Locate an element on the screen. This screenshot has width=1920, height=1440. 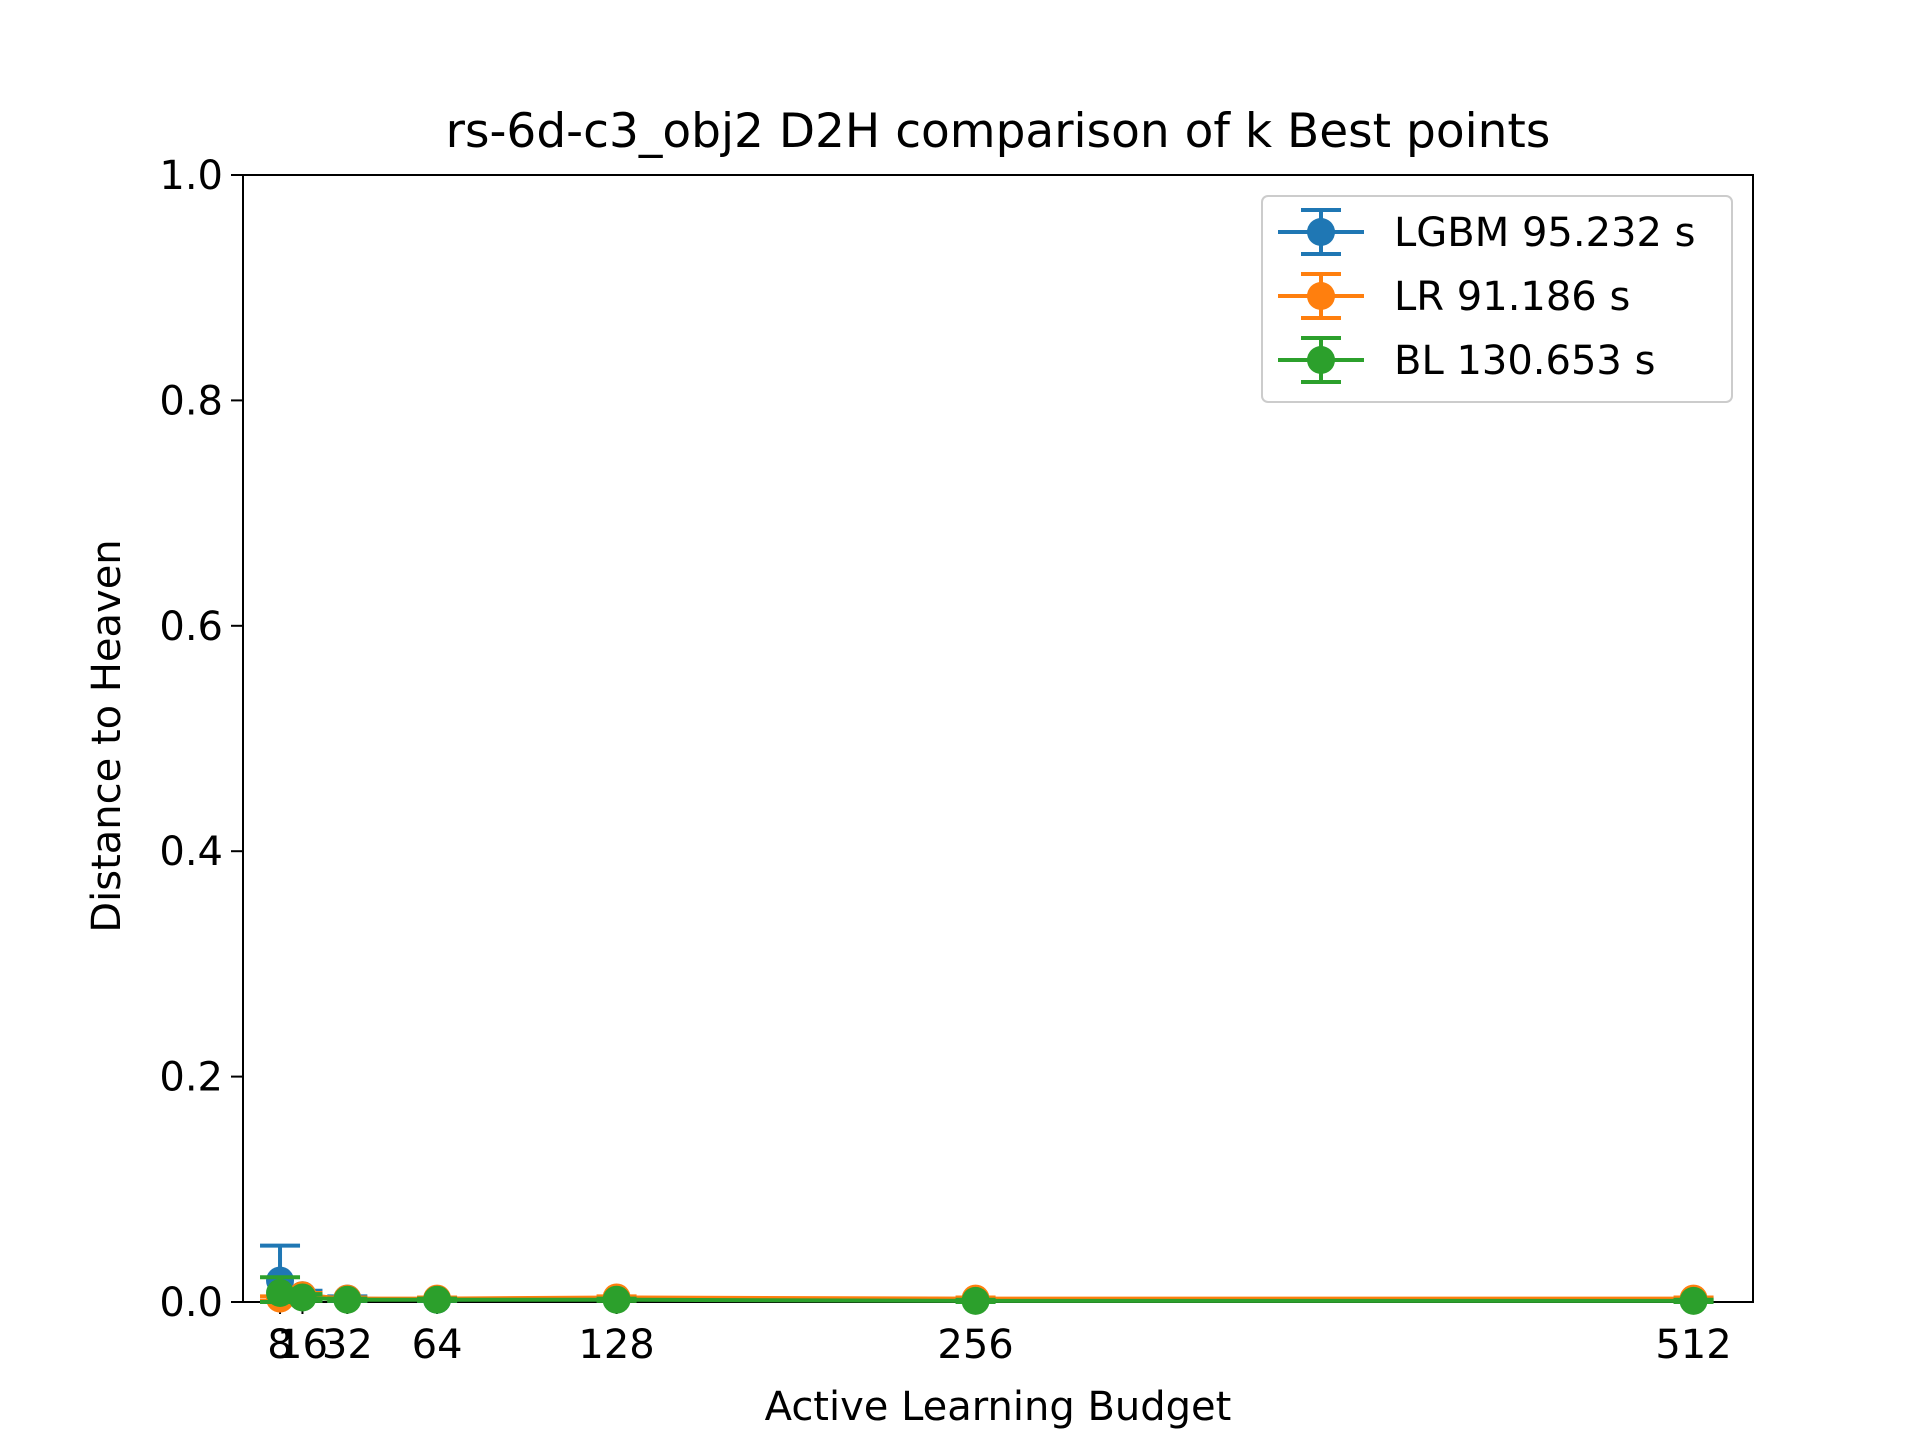
x-axis-label: Active Learning Budget is located at coordinates (998, 1407).